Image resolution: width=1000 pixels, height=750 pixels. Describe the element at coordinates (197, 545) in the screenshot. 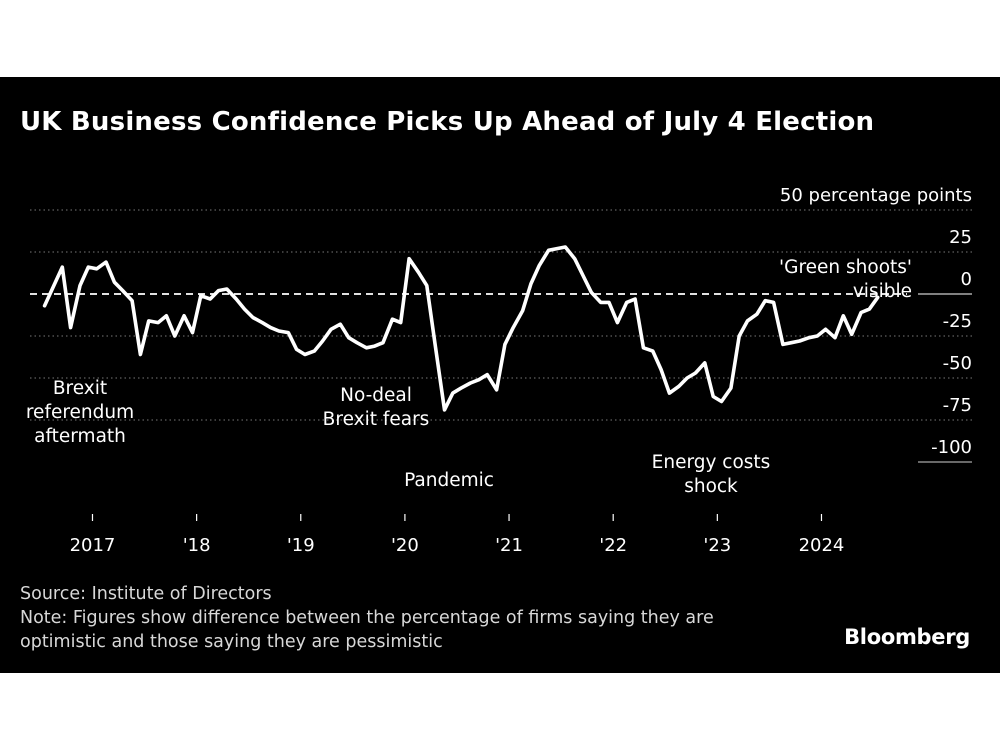

I see `x-tick-label: '18` at that location.